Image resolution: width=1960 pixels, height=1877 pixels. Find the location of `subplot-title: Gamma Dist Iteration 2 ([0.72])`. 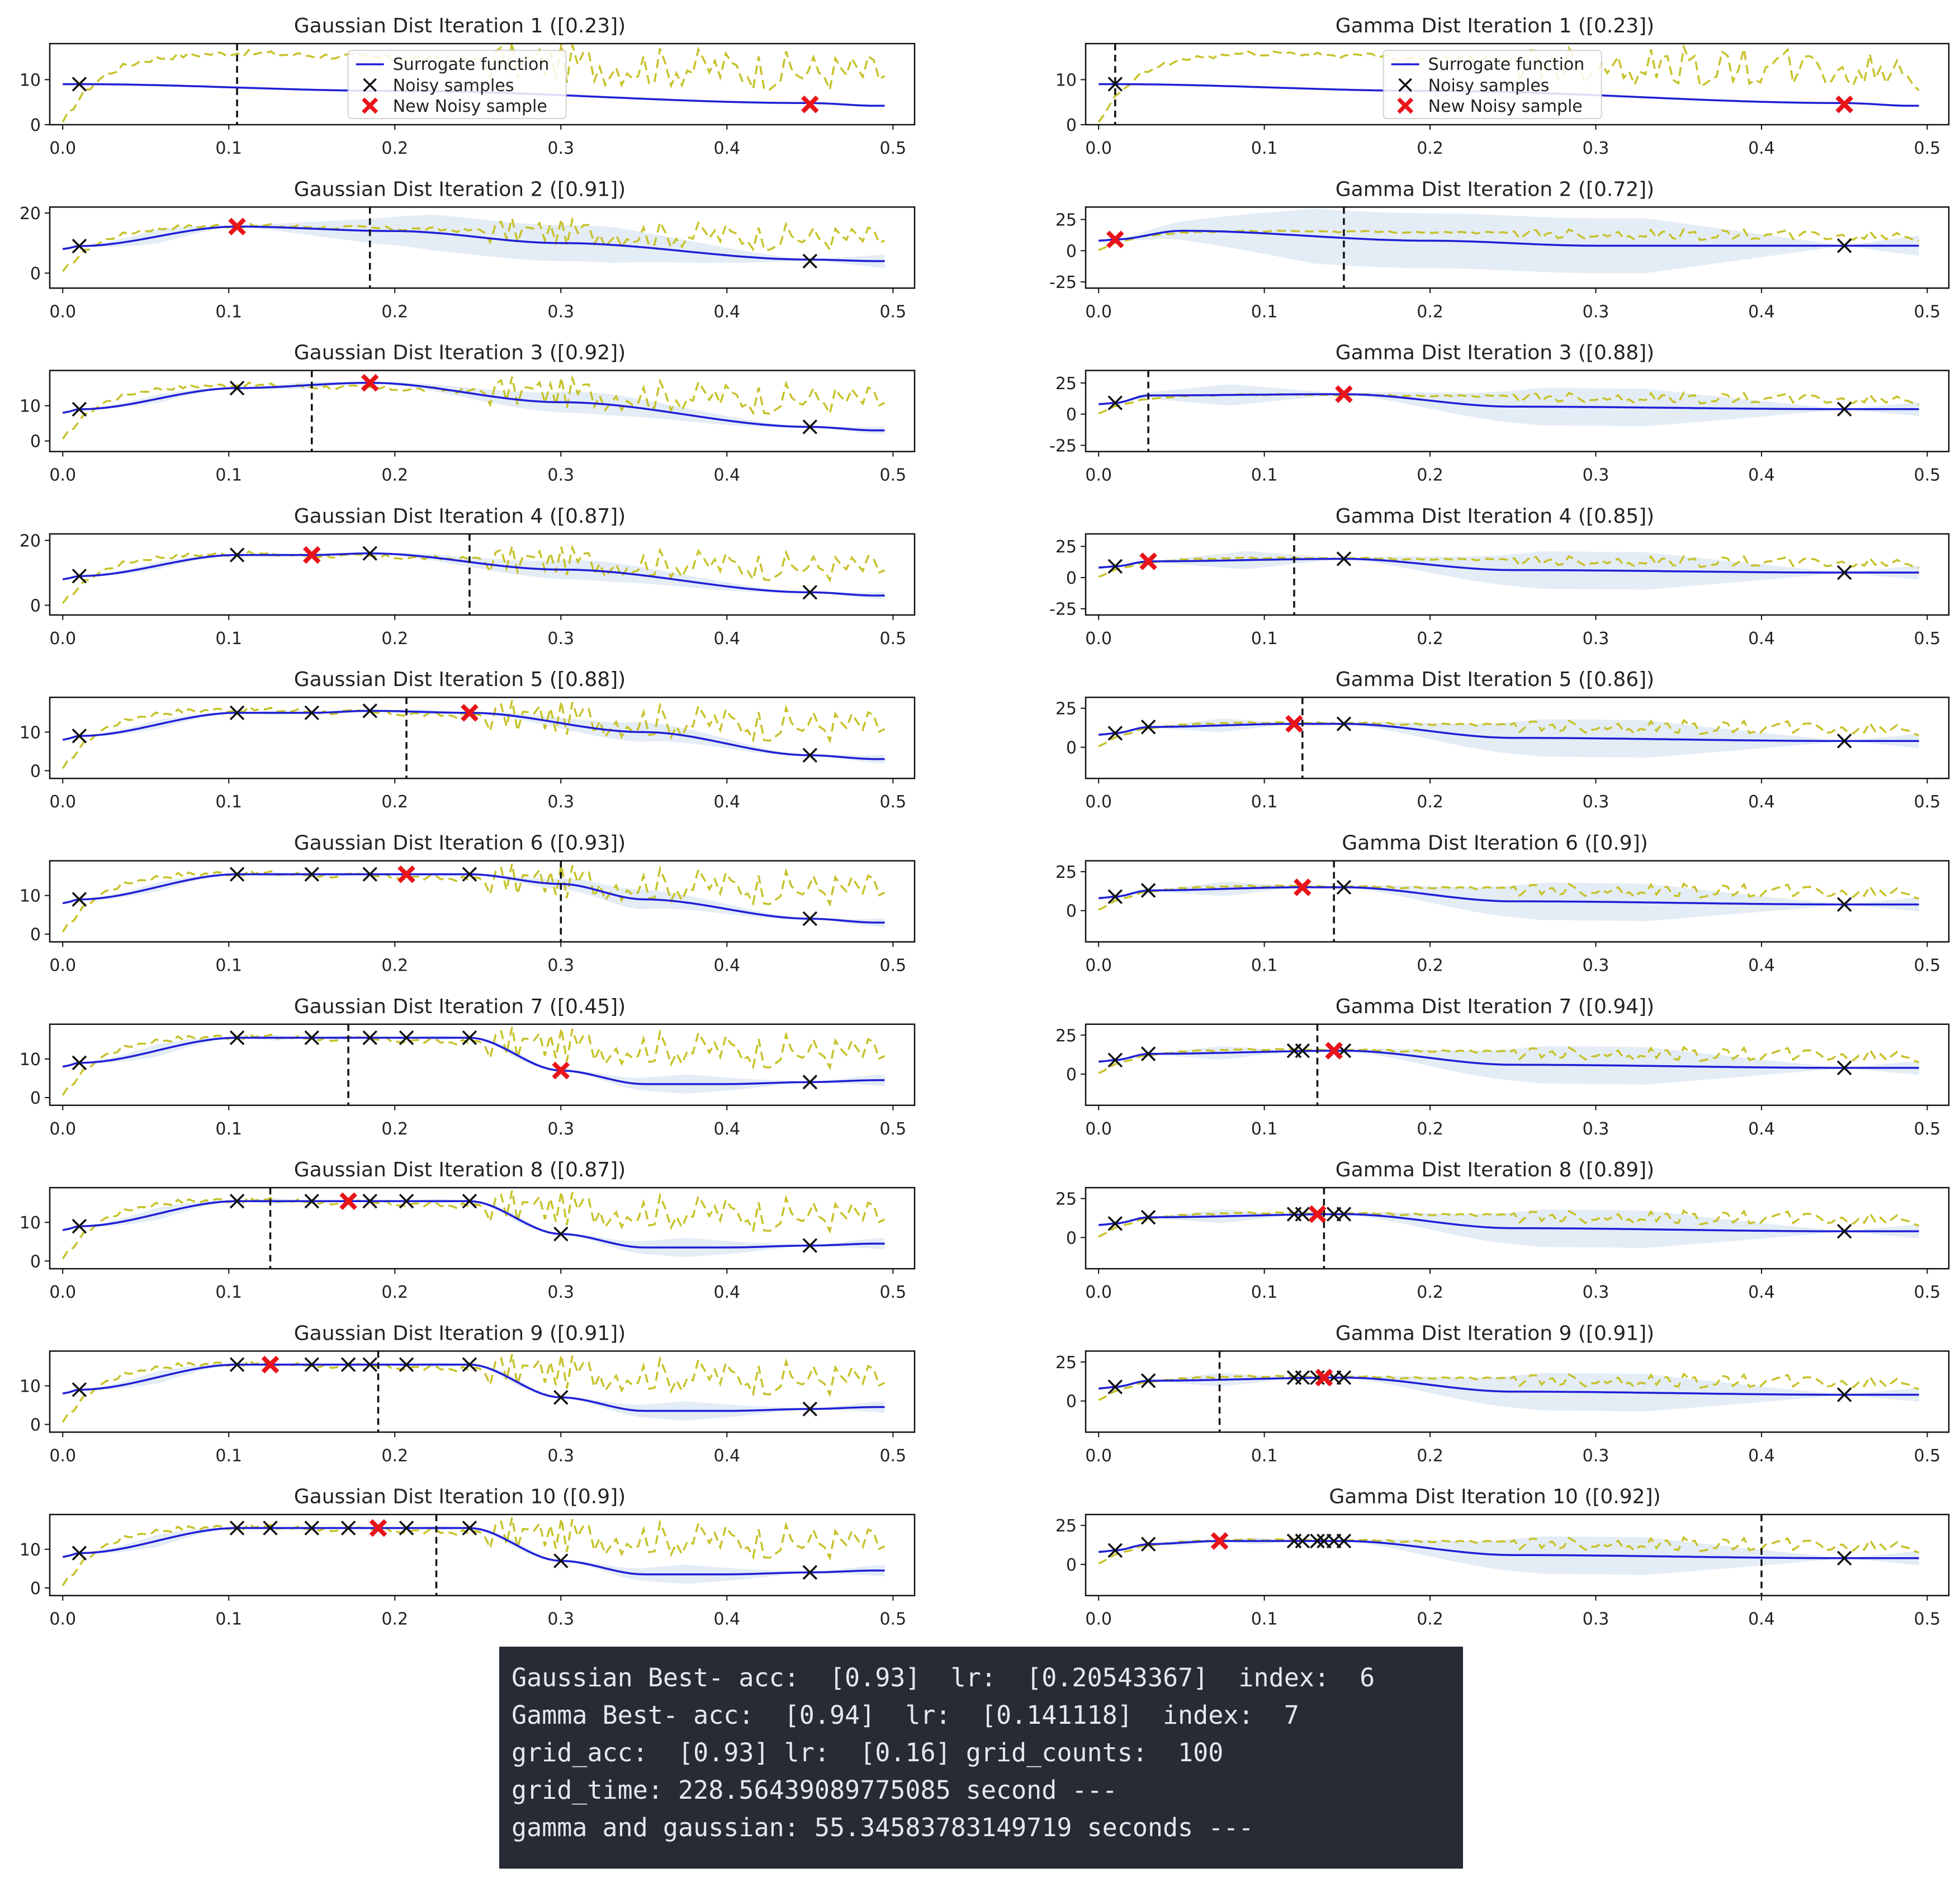

subplot-title: Gamma Dist Iteration 2 ([0.72]) is located at coordinates (1495, 189).